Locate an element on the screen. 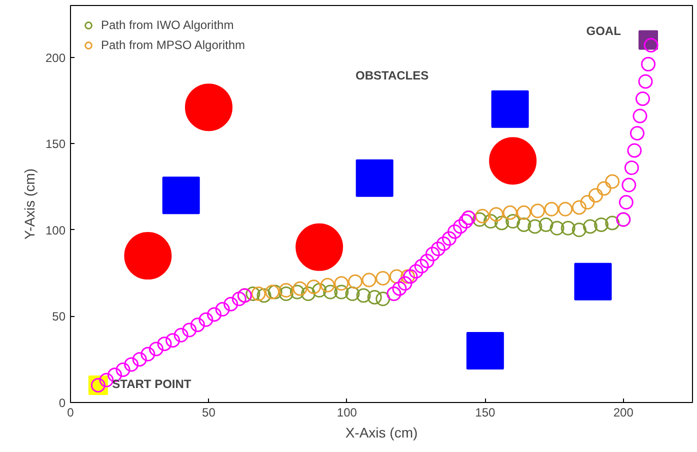 Image resolution: width=697 pixels, height=452 pixels. annotation: GOAL is located at coordinates (603, 31).